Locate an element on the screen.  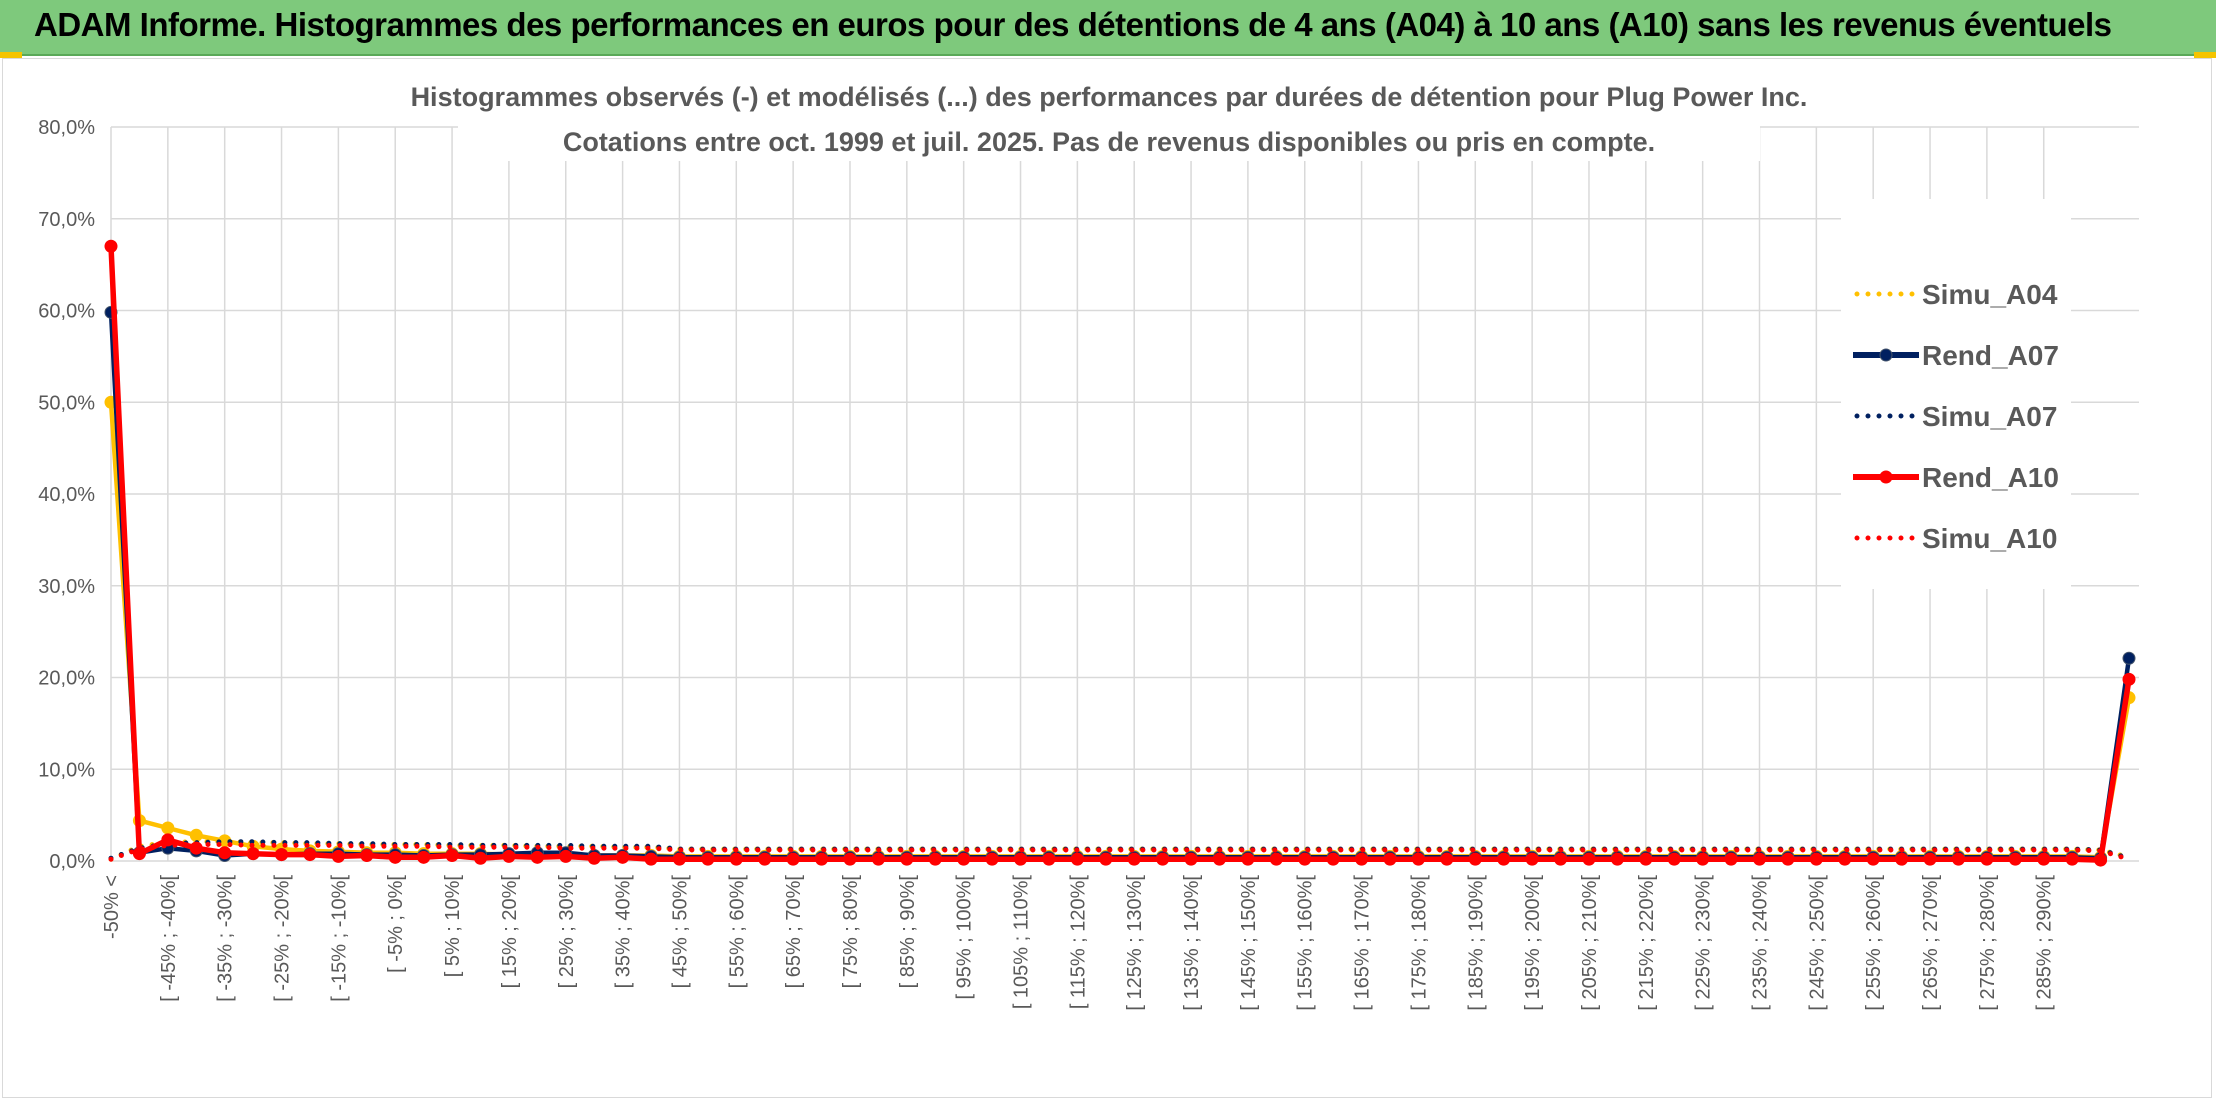
x-tick-label: [ 245% ; 250%[ is located at coordinates (1817, 943).